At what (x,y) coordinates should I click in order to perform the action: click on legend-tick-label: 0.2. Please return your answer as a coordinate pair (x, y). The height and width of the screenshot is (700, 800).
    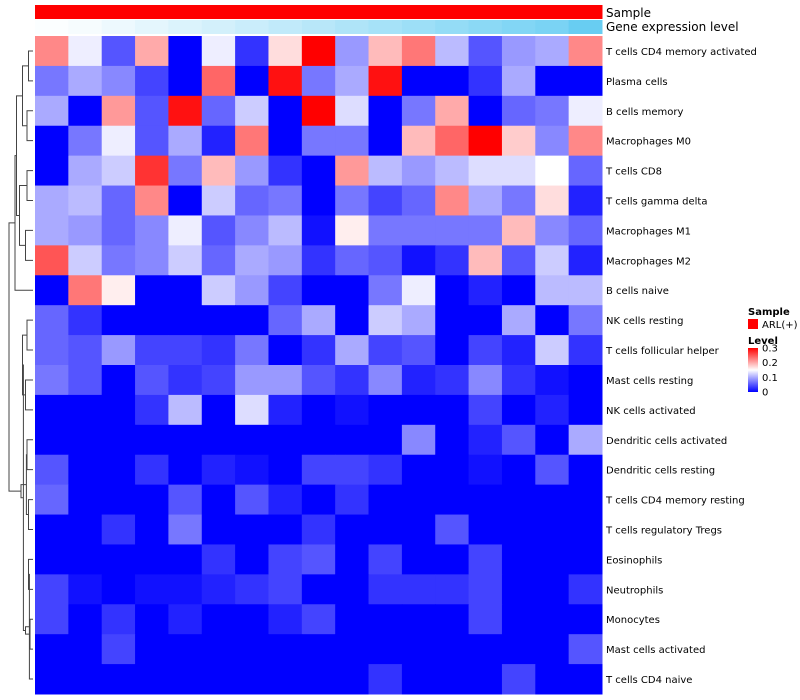
    Looking at the image, I should click on (770, 363).